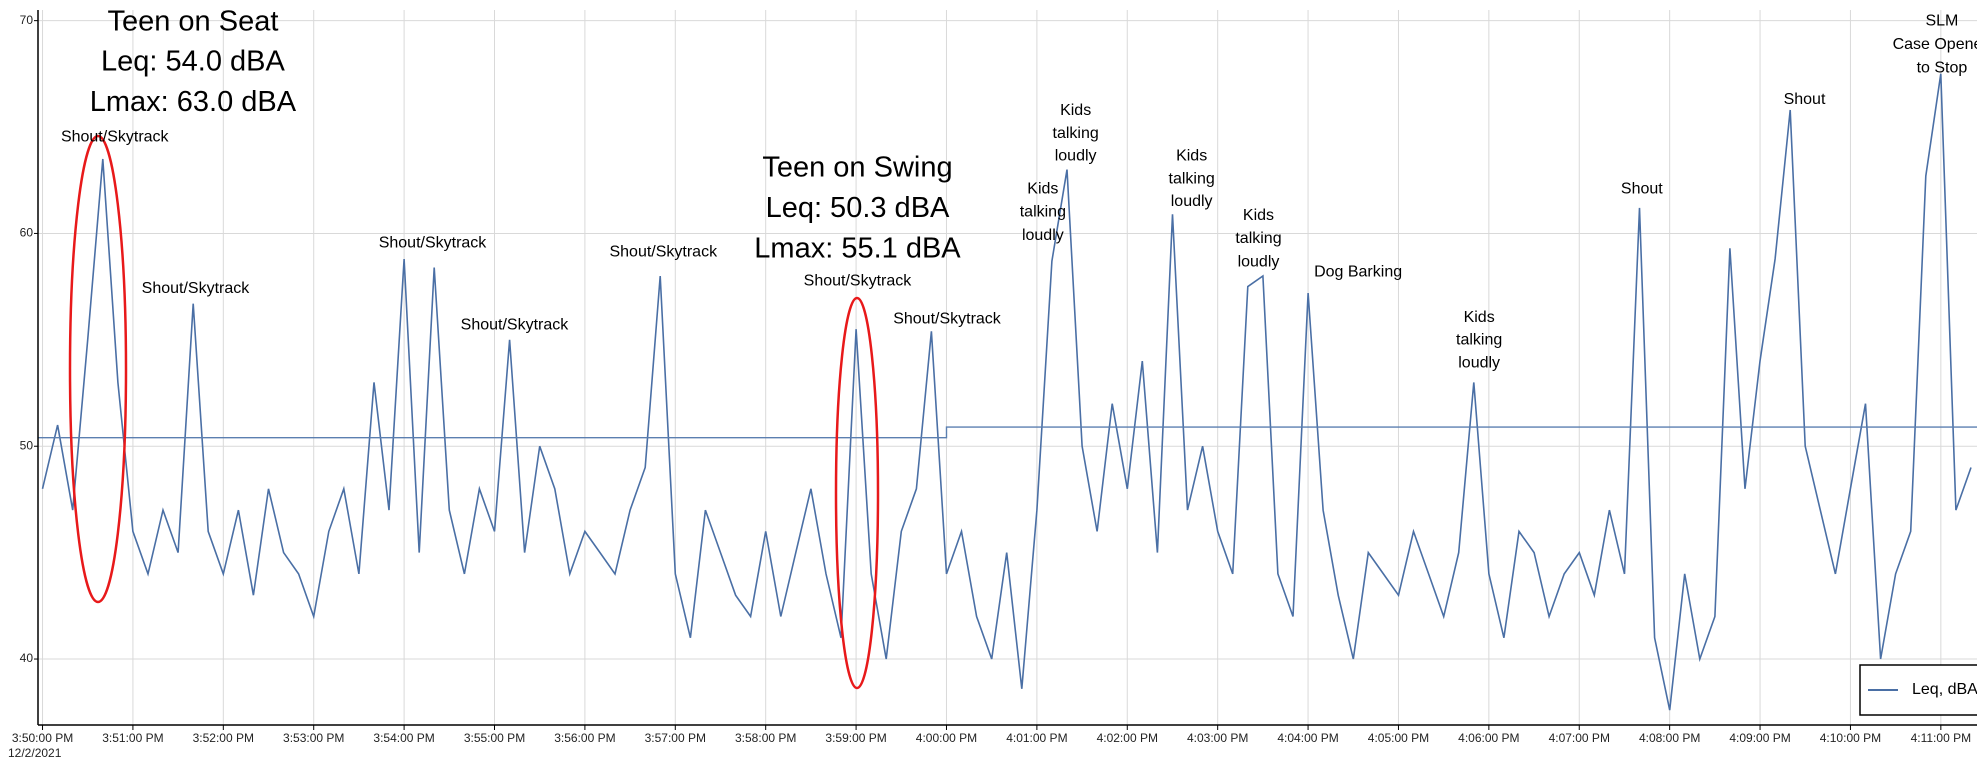  Describe the element at coordinates (1941, 21) in the screenshot. I see `annotation: SLM` at that location.